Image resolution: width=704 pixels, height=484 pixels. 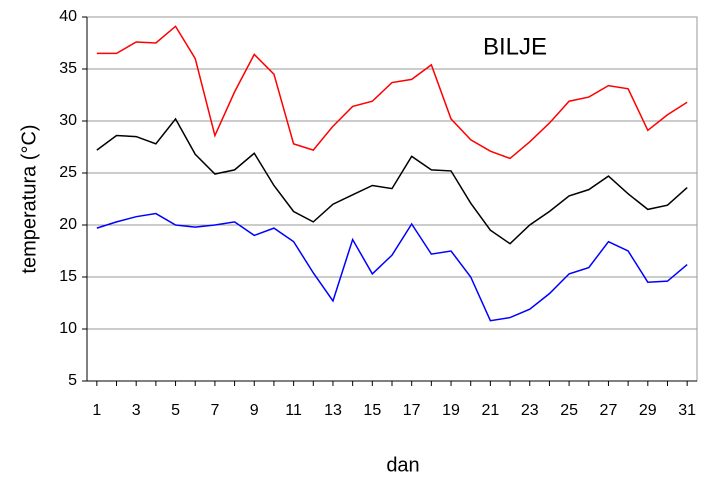 What do you see at coordinates (412, 410) in the screenshot?
I see `x-tick-label: 17` at bounding box center [412, 410].